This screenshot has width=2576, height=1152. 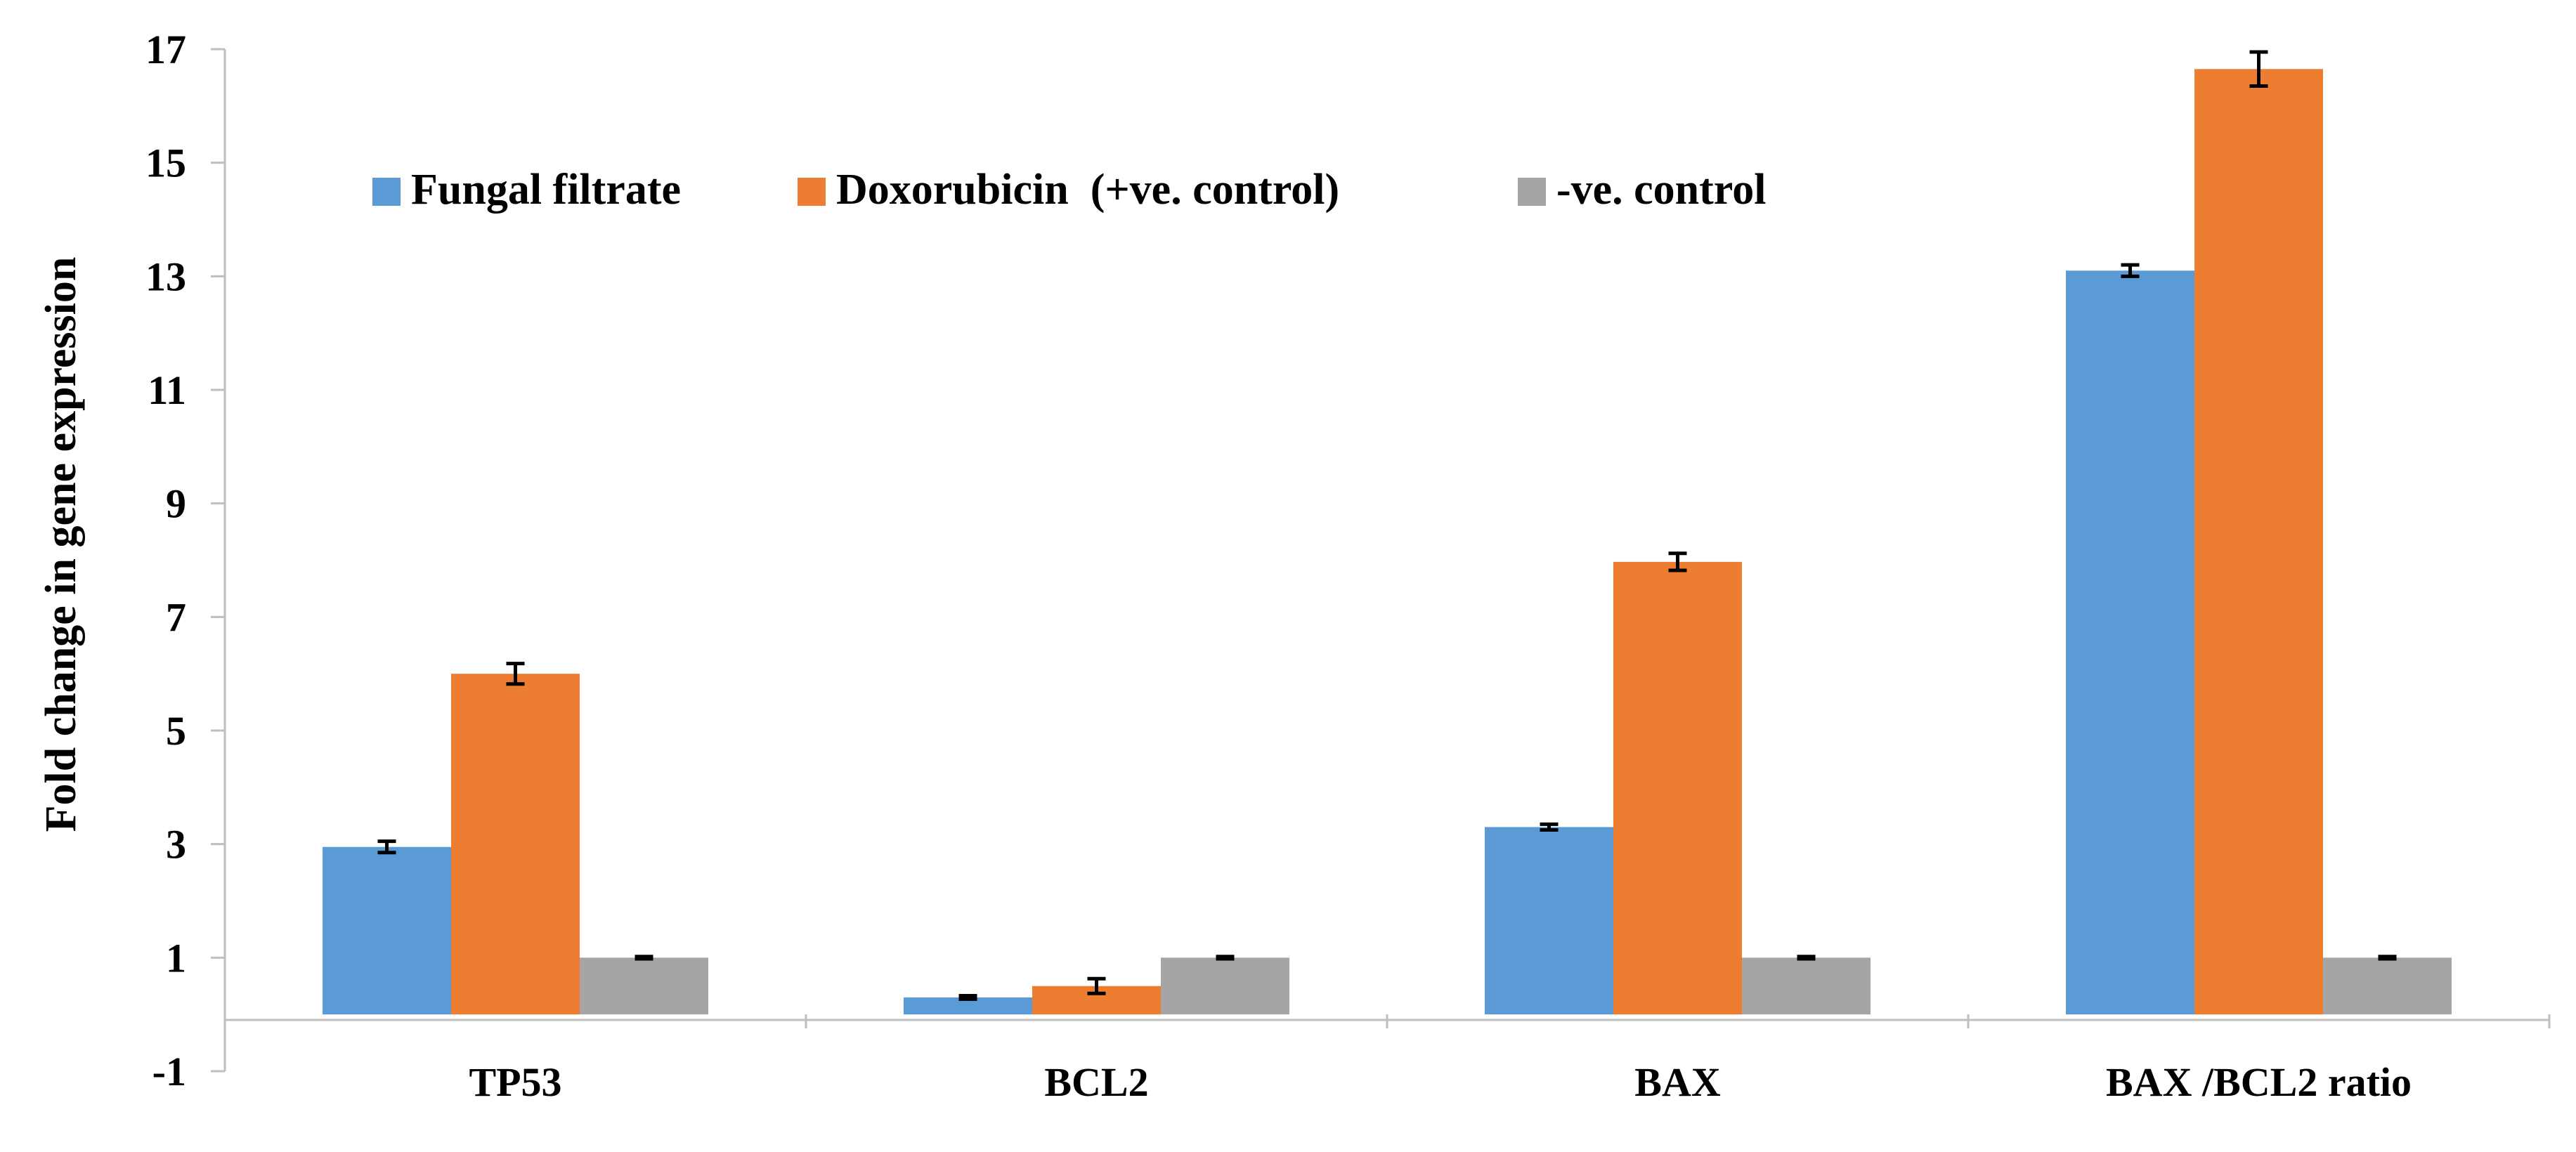 What do you see at coordinates (1661, 190) in the screenshot?
I see `legend-label: -ve. control` at bounding box center [1661, 190].